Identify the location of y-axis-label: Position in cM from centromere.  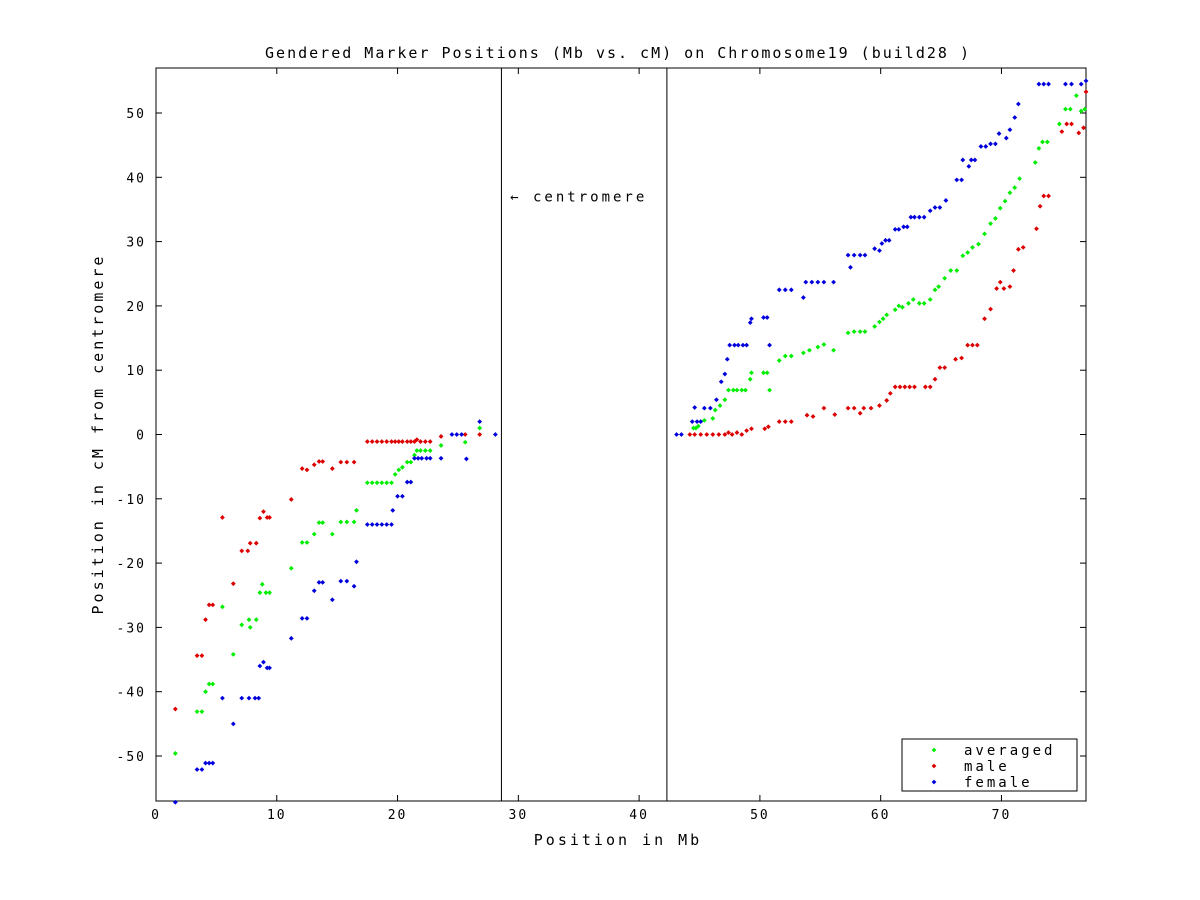
(98, 434).